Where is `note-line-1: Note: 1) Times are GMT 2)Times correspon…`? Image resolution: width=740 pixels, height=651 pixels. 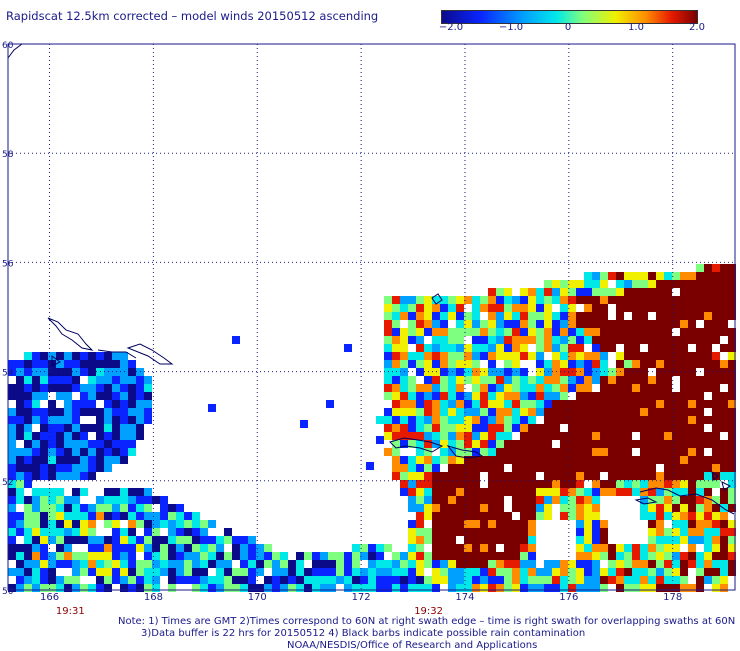 note-line-1: Note: 1) Times are GMT 2)Times correspon… is located at coordinates (427, 621).